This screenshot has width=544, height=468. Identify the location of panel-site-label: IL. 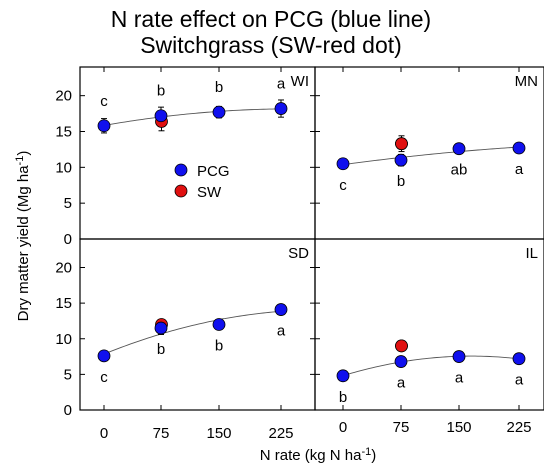
(531, 253).